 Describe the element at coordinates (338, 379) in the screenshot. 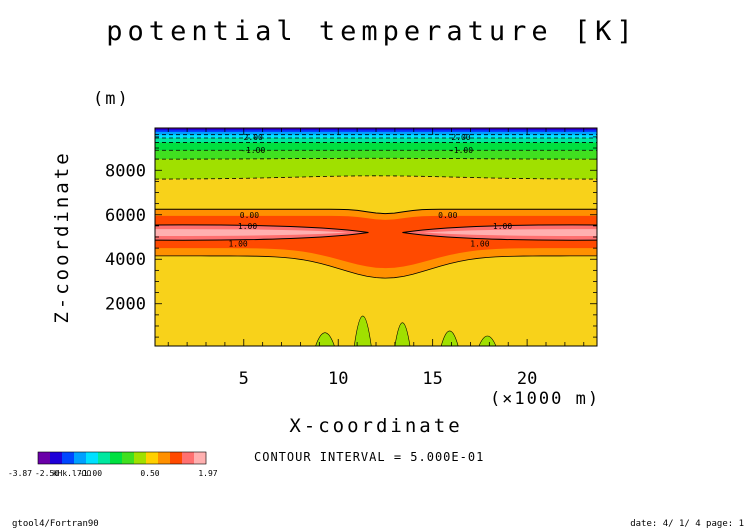

I see `x-tick-label: 10` at that location.